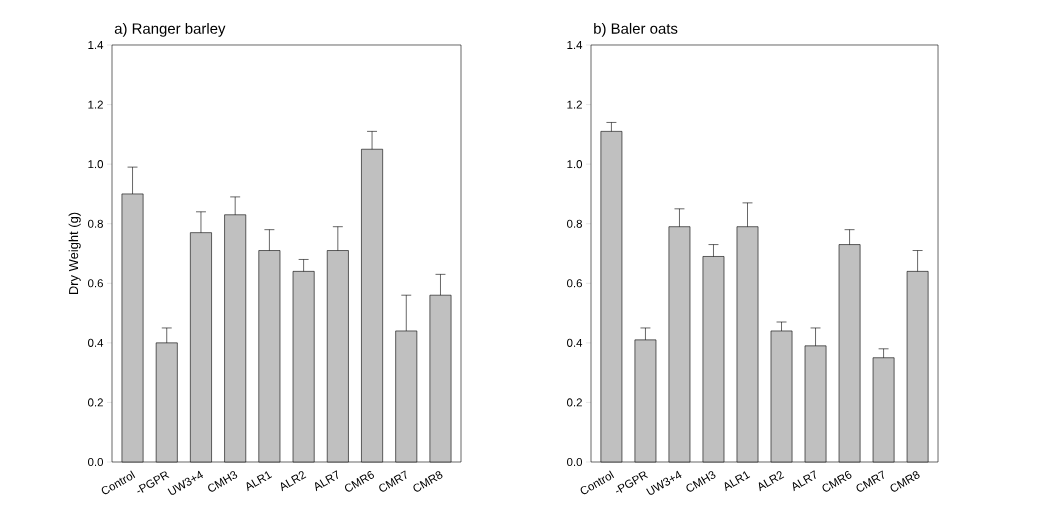 The width and height of the screenshot is (1052, 513). Describe the element at coordinates (636, 29) in the screenshot. I see `chart-title: b) Baler oats` at that location.